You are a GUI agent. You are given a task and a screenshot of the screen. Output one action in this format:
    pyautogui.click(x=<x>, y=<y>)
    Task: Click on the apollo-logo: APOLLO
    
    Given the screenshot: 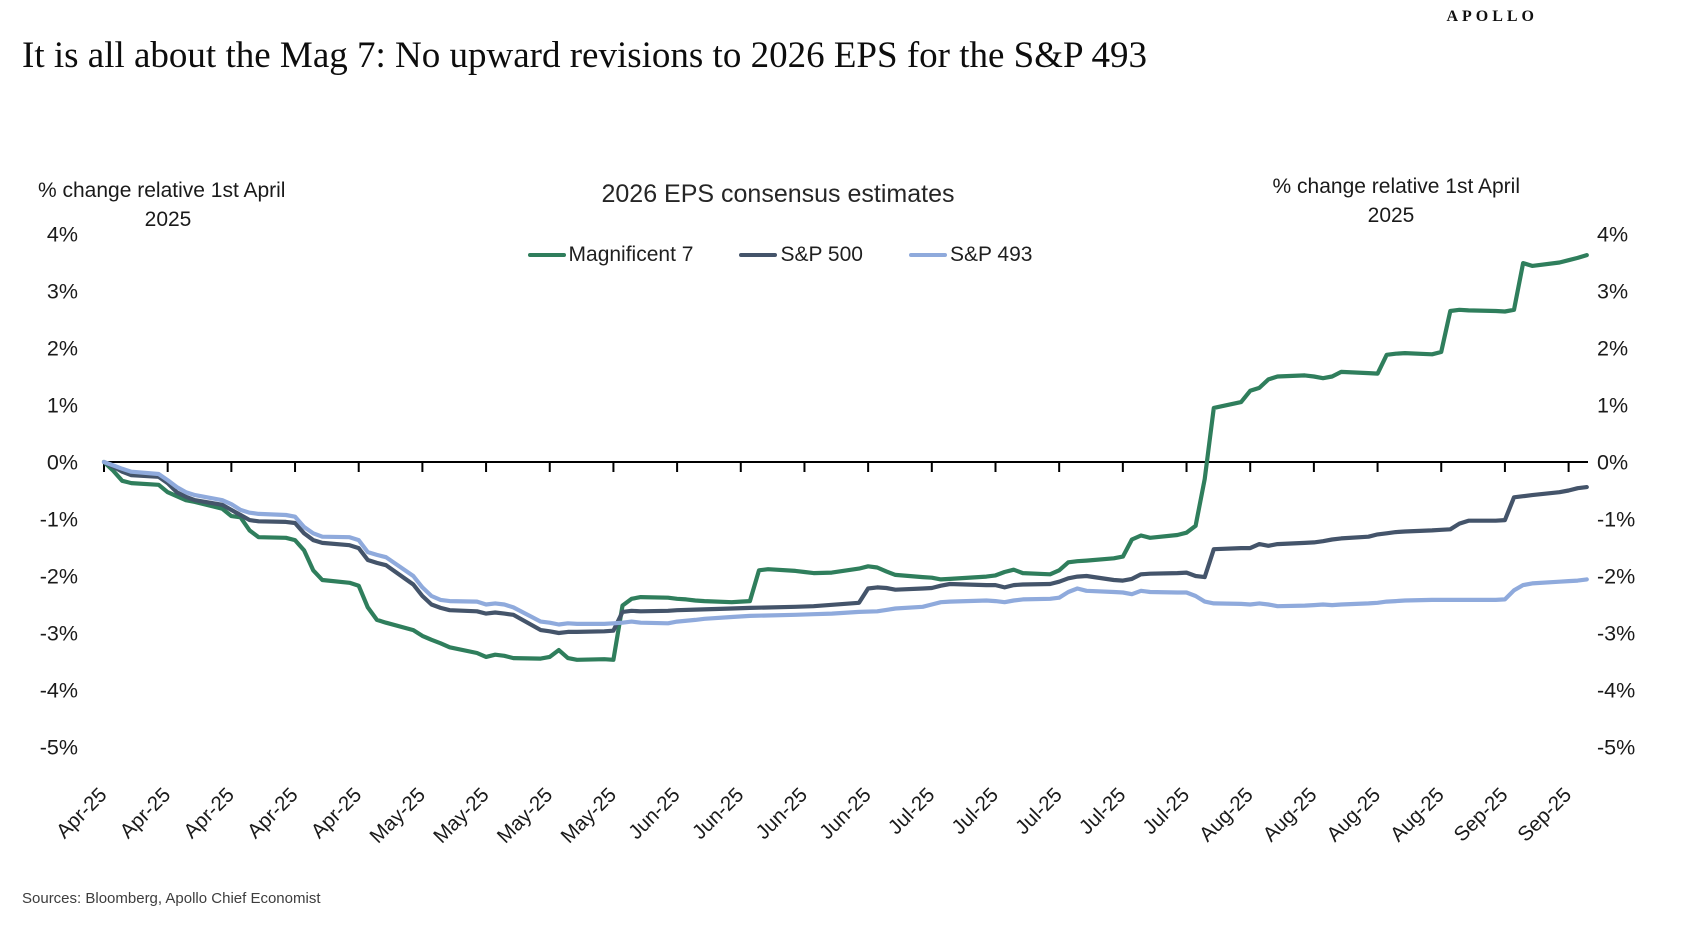 What is the action you would take?
    pyautogui.click(x=1492, y=16)
    